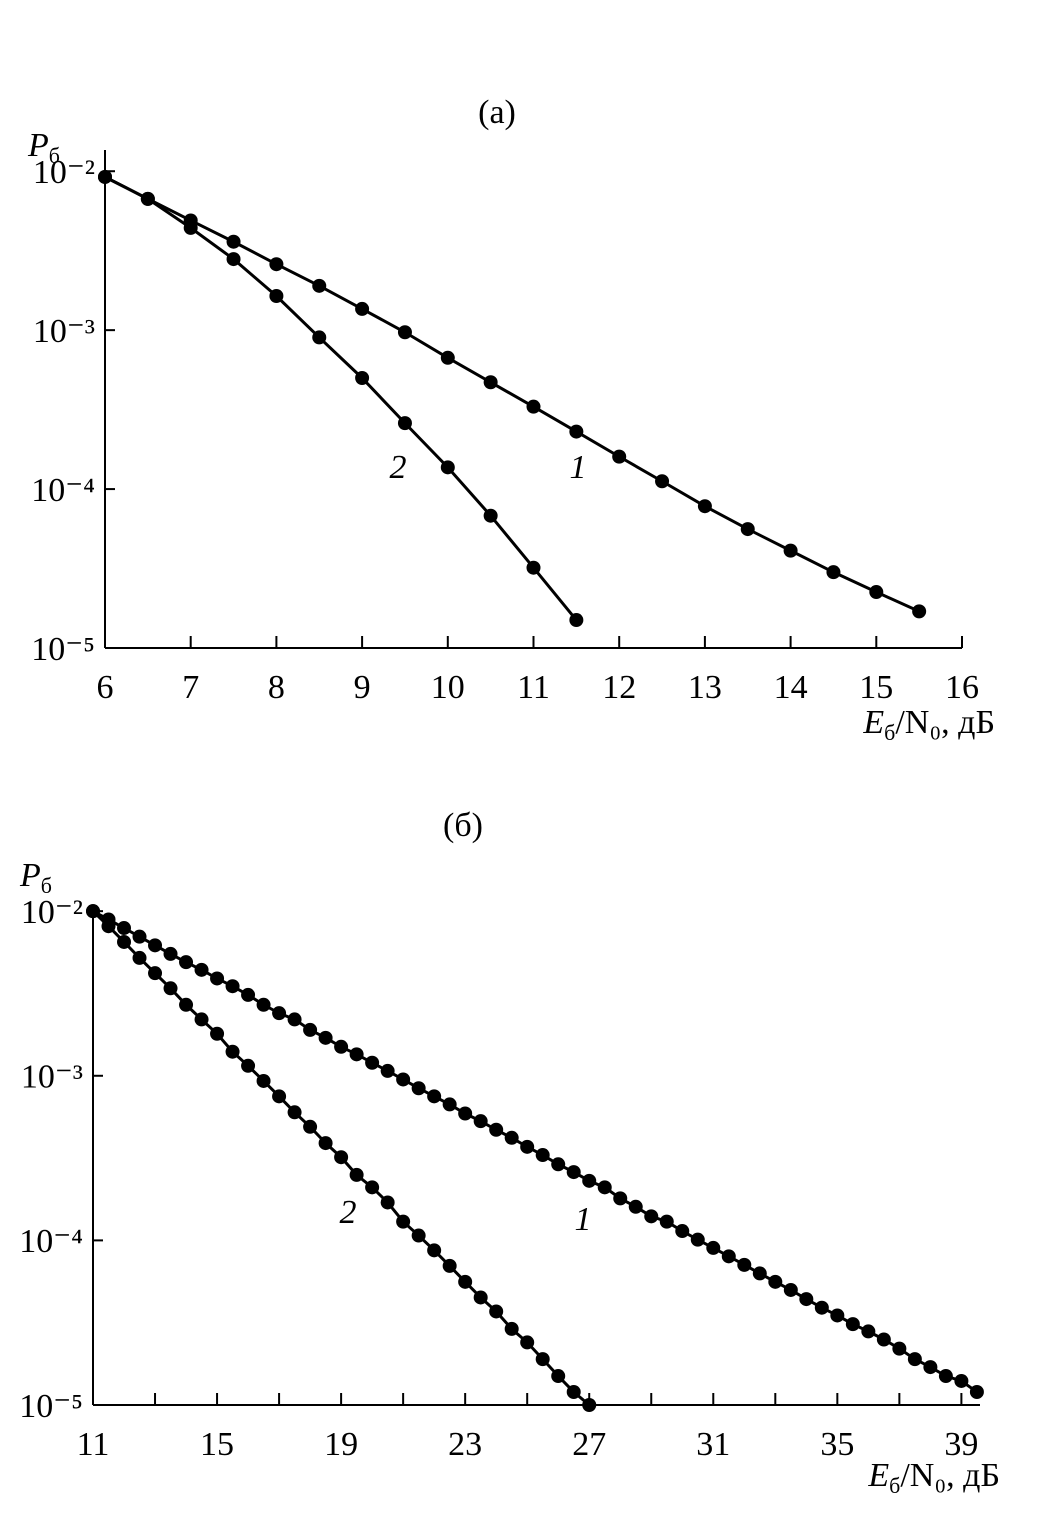  I want to click on x-tick-label: 11, so click(93, 1444).